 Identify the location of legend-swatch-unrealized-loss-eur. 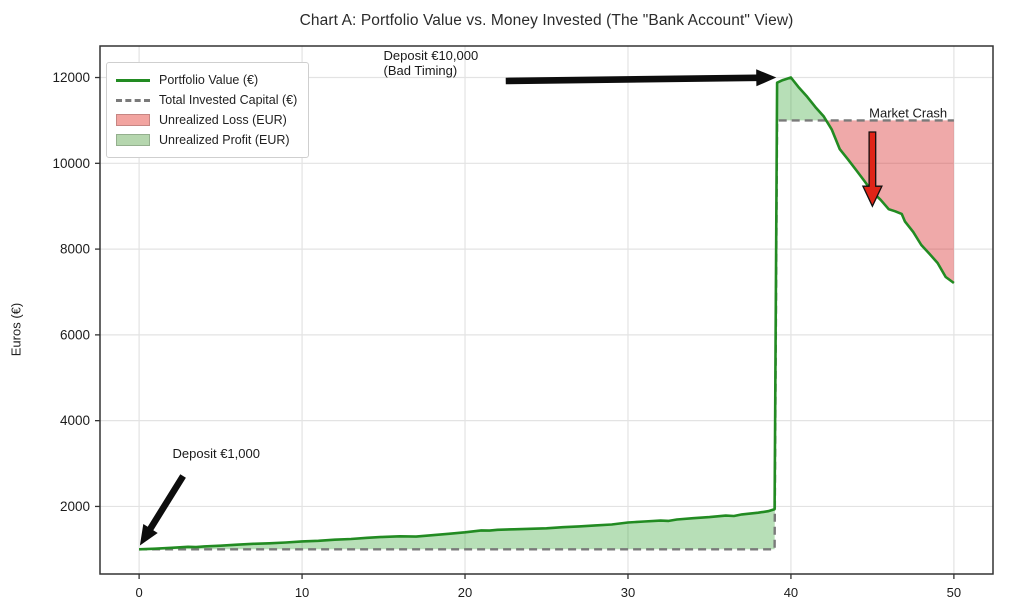
(133, 120).